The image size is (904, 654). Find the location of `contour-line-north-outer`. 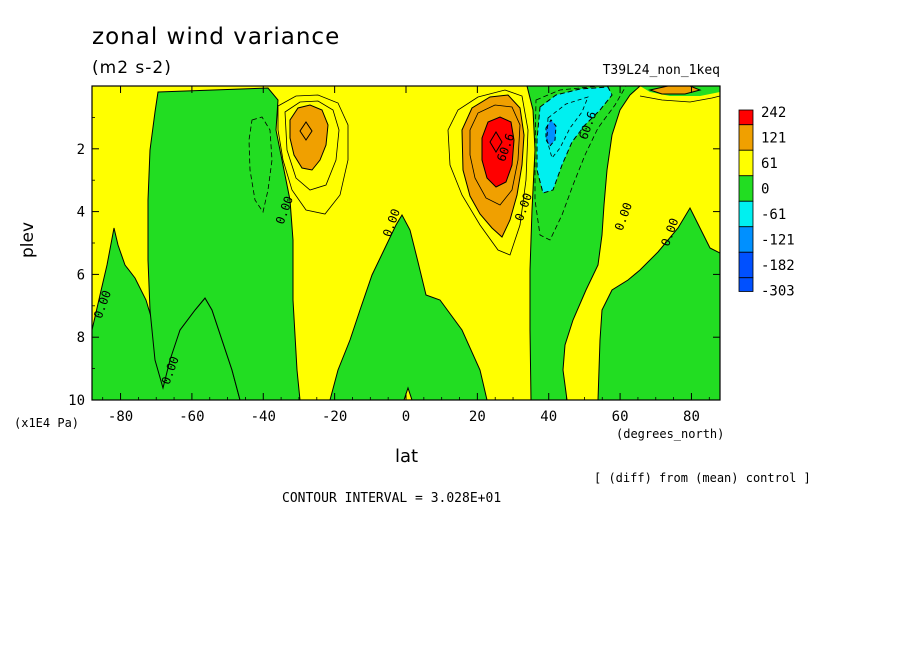

contour-line-north-outer is located at coordinates (488, 172).